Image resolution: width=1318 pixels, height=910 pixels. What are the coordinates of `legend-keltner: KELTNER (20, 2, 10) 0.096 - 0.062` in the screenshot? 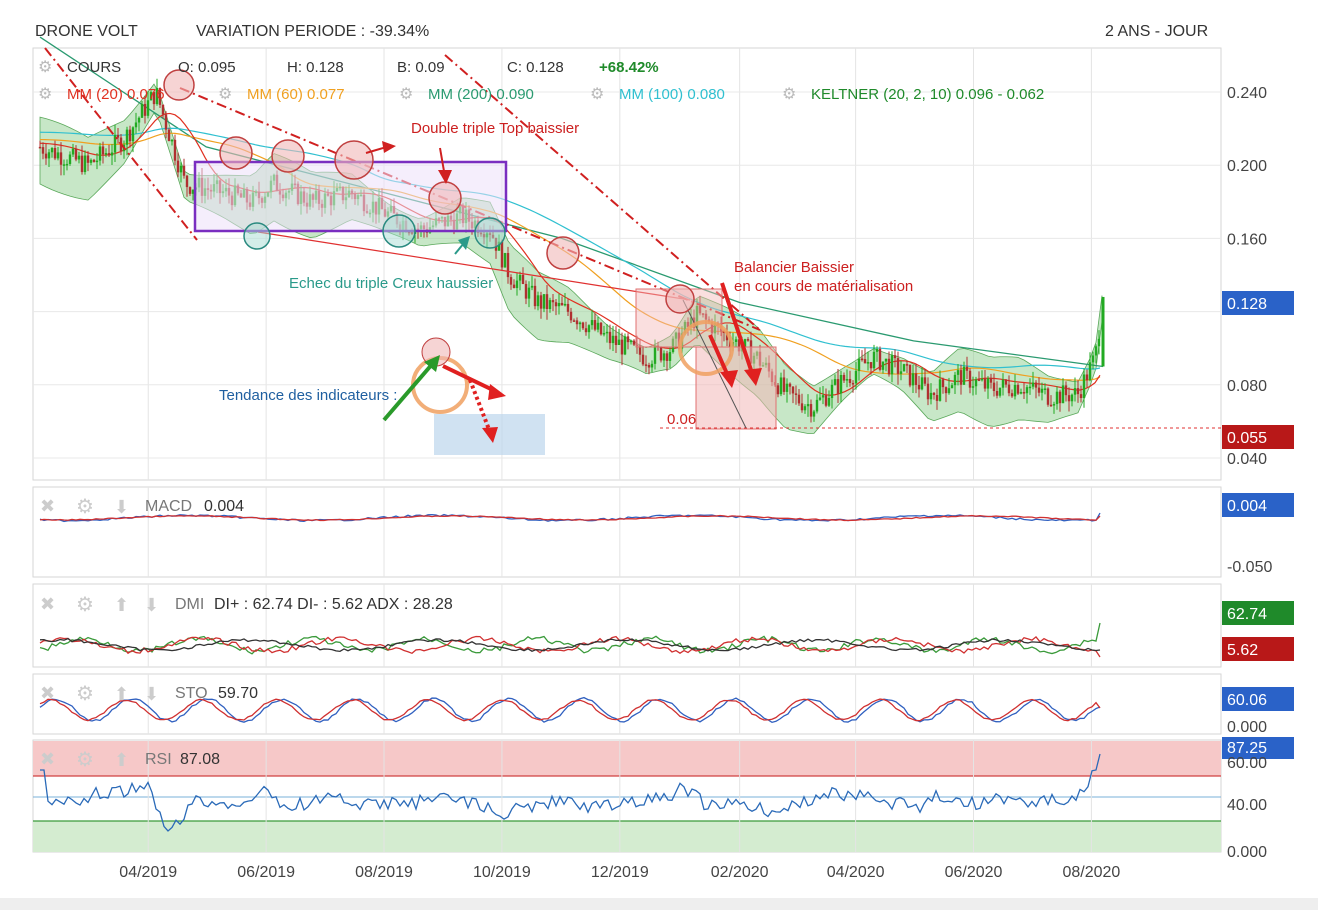 It's located at (927, 94).